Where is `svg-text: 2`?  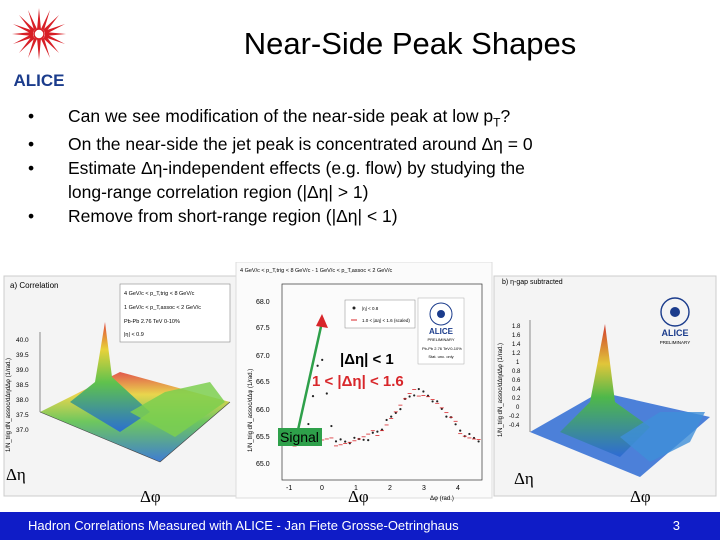
svg-text: 2 is located at coordinates (390, 488).